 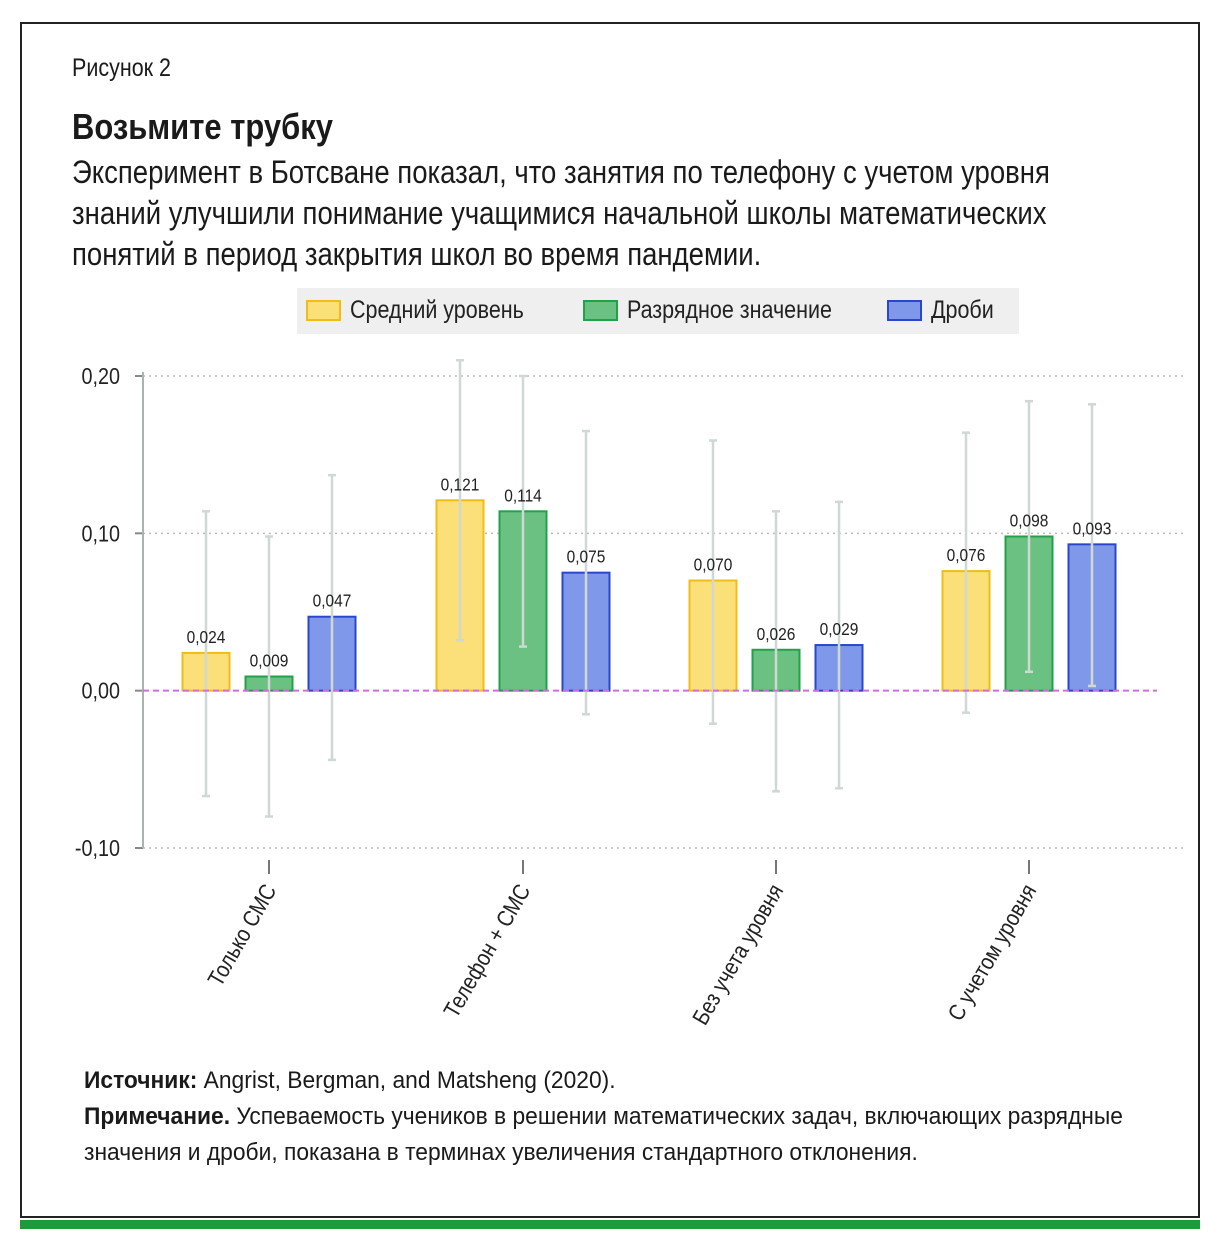 What do you see at coordinates (460, 484) in the screenshot?
I see `data-label: 0,121` at bounding box center [460, 484].